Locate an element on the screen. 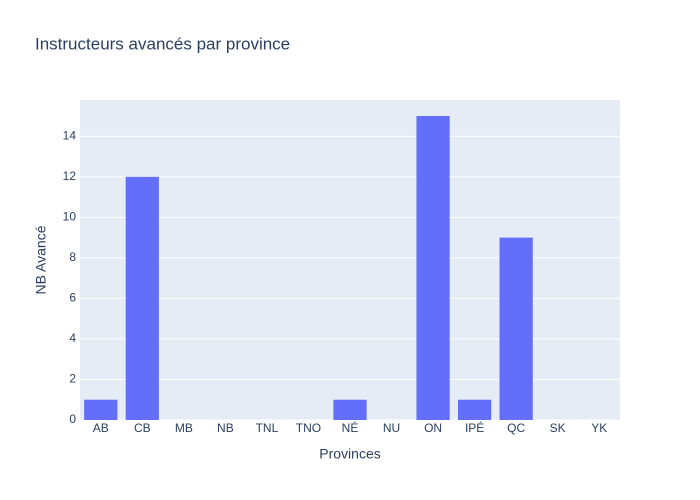 The width and height of the screenshot is (700, 500). y-axis-title: NB Avancé is located at coordinates (41, 259).